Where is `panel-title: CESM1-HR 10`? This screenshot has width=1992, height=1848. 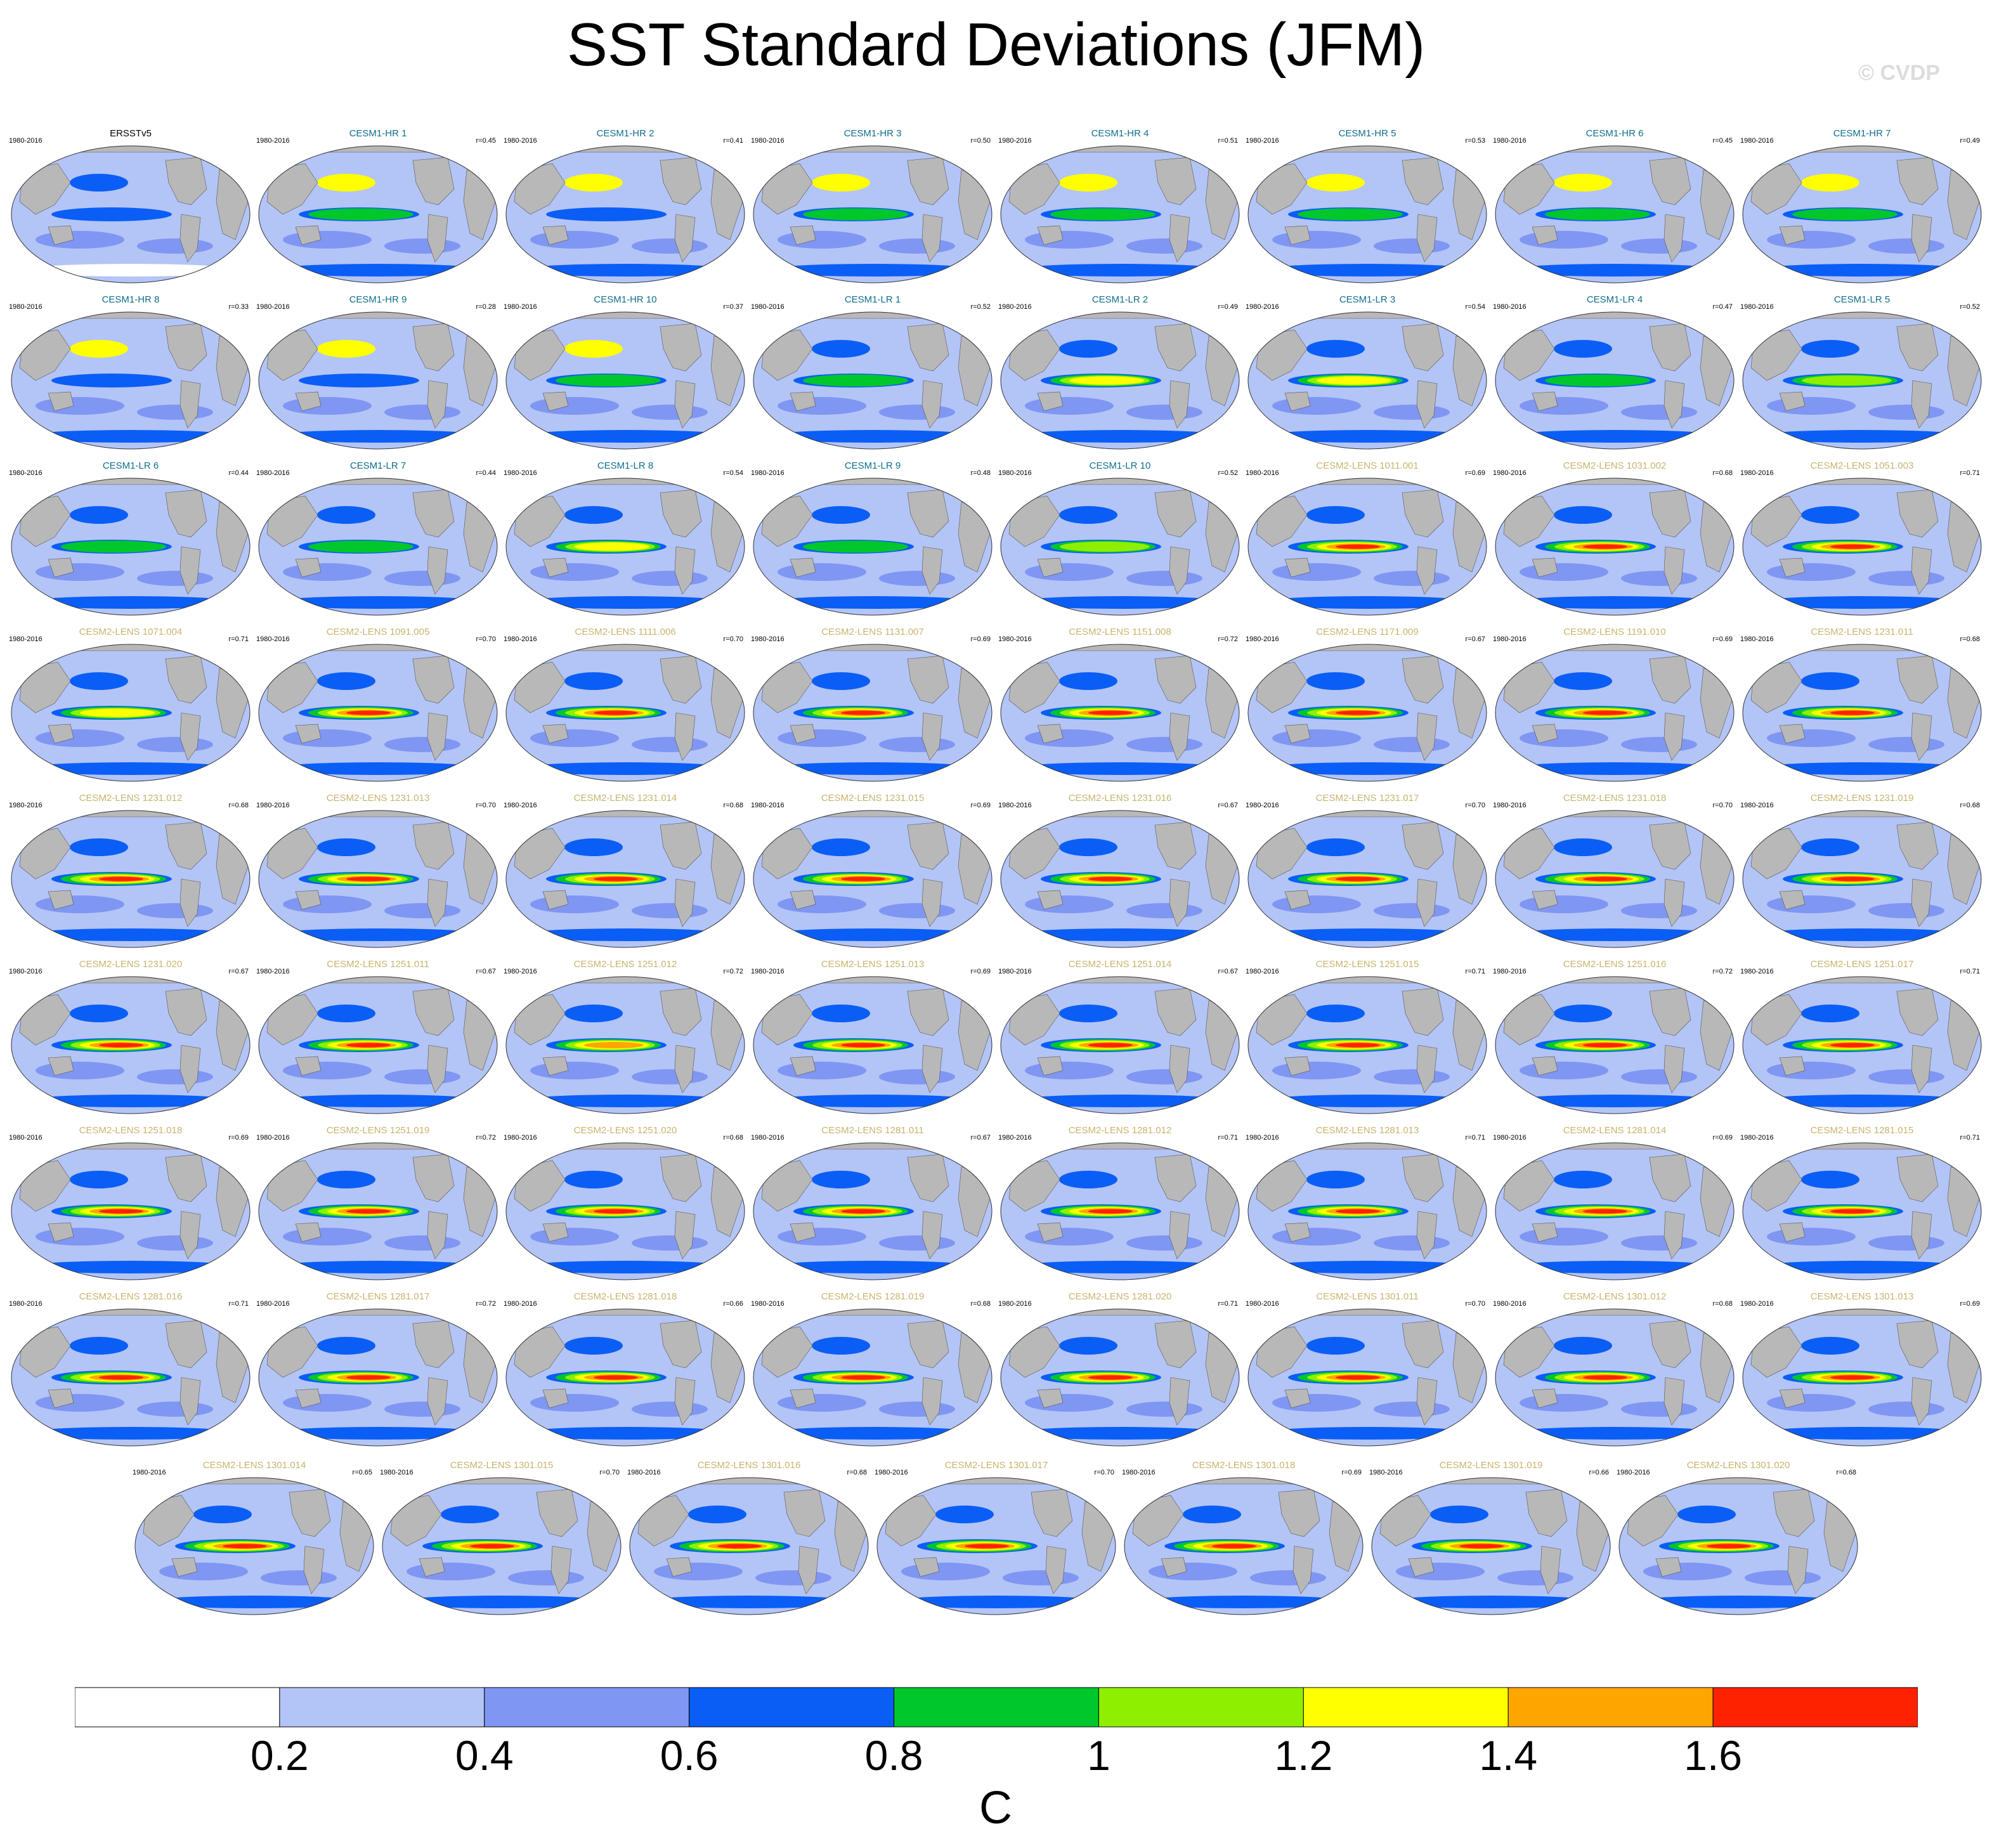
panel-title: CESM1-HR 10 is located at coordinates (625, 300).